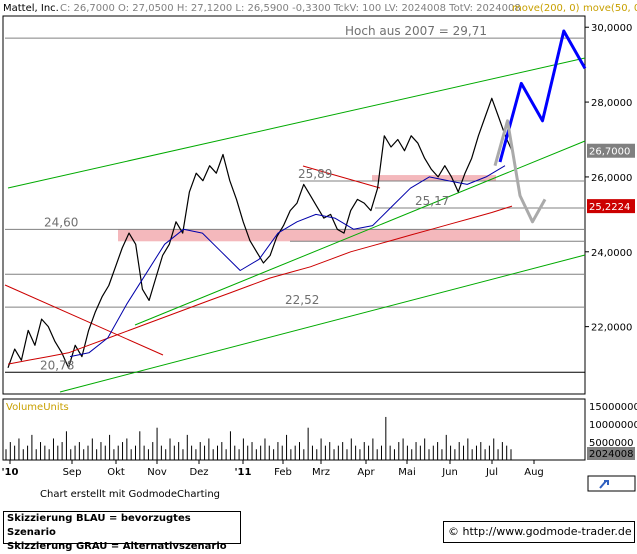 The height and width of the screenshot is (554, 637). I want to click on time-axis-tick-label: Okt, so click(116, 472).